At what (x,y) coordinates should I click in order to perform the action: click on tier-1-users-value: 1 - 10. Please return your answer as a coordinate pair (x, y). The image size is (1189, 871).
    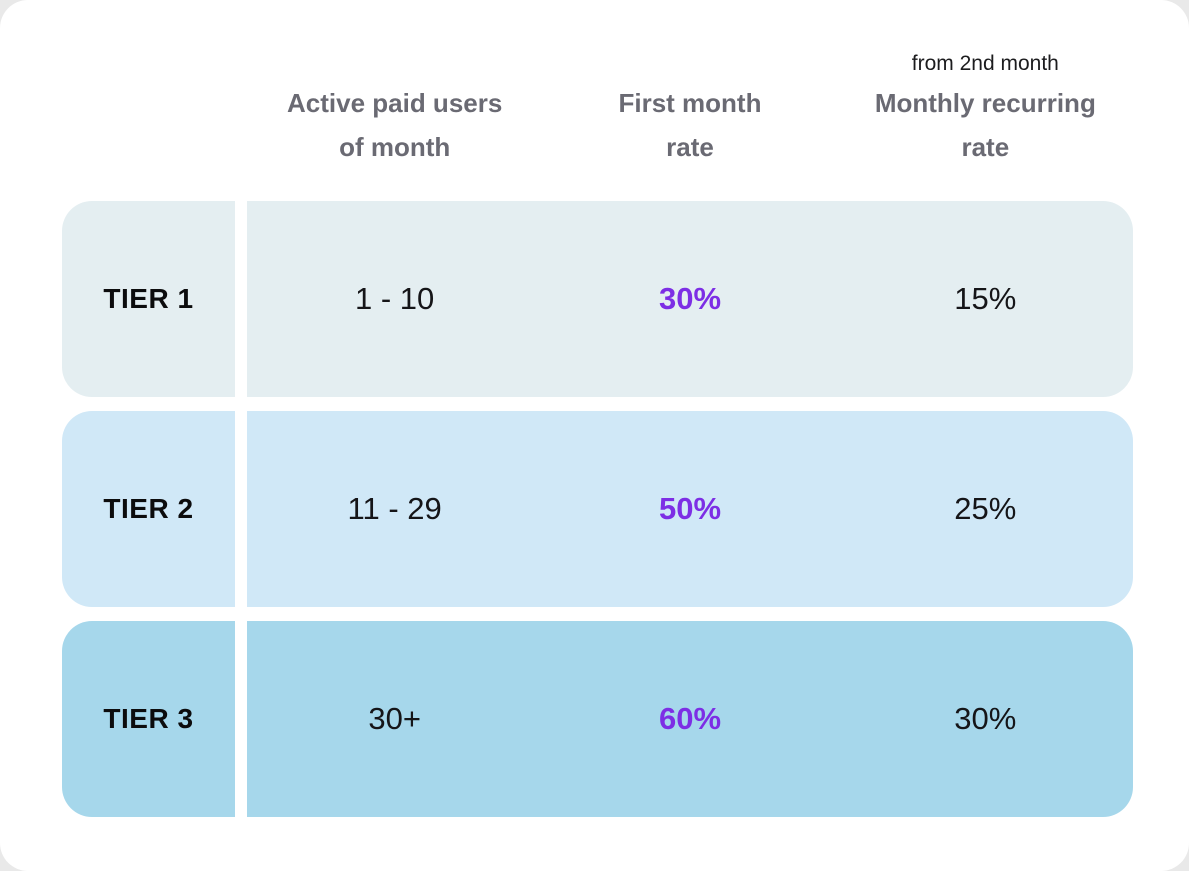
    Looking at the image, I should click on (395, 298).